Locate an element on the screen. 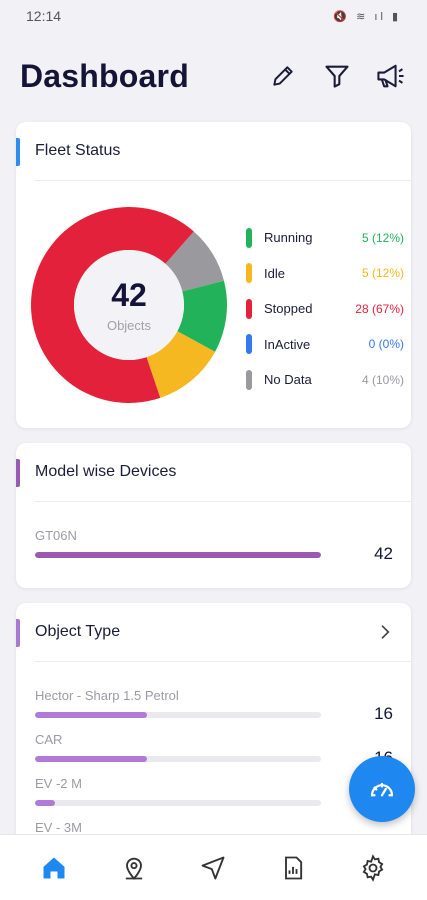 This screenshot has width=427, height=900. legend-label: No Data is located at coordinates (288, 380).